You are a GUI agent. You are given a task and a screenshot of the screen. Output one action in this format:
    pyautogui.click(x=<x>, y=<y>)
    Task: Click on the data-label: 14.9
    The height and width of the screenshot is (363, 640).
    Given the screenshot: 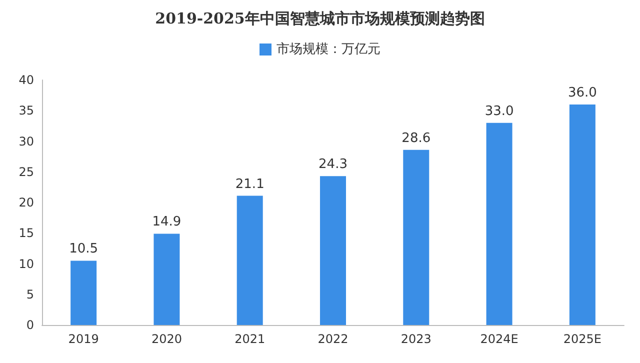 What is the action you would take?
    pyautogui.click(x=167, y=222)
    